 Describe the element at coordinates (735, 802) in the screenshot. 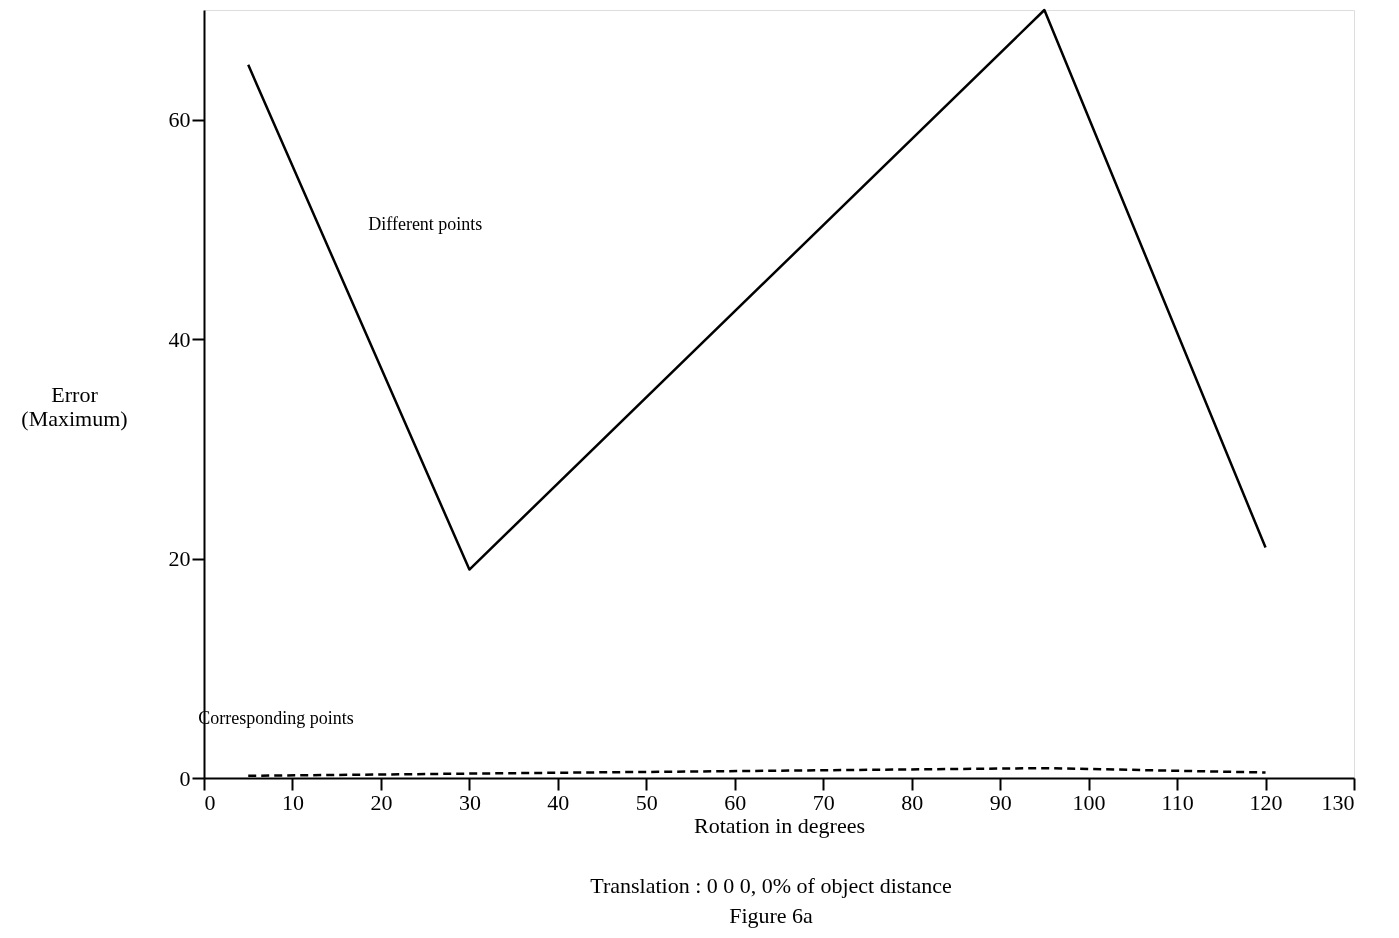

I see `x-tick-label: 60` at that location.